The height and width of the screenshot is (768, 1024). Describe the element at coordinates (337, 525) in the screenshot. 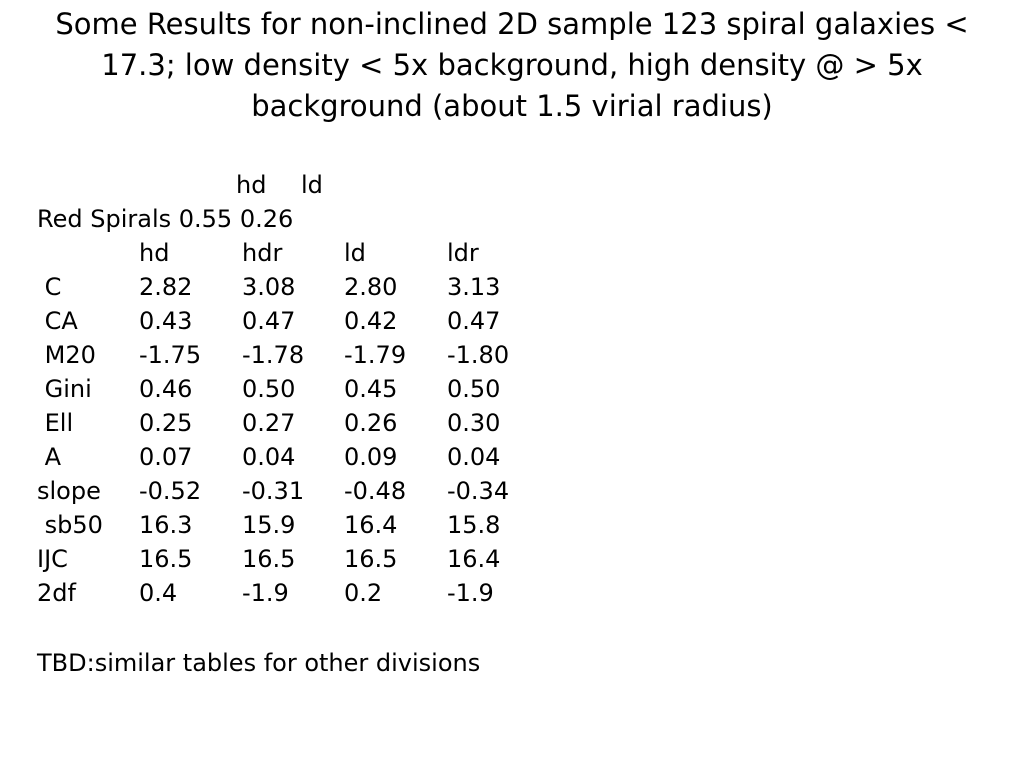

I see `table-row: sb50 16.3 15.9 16.4 15.8` at that location.